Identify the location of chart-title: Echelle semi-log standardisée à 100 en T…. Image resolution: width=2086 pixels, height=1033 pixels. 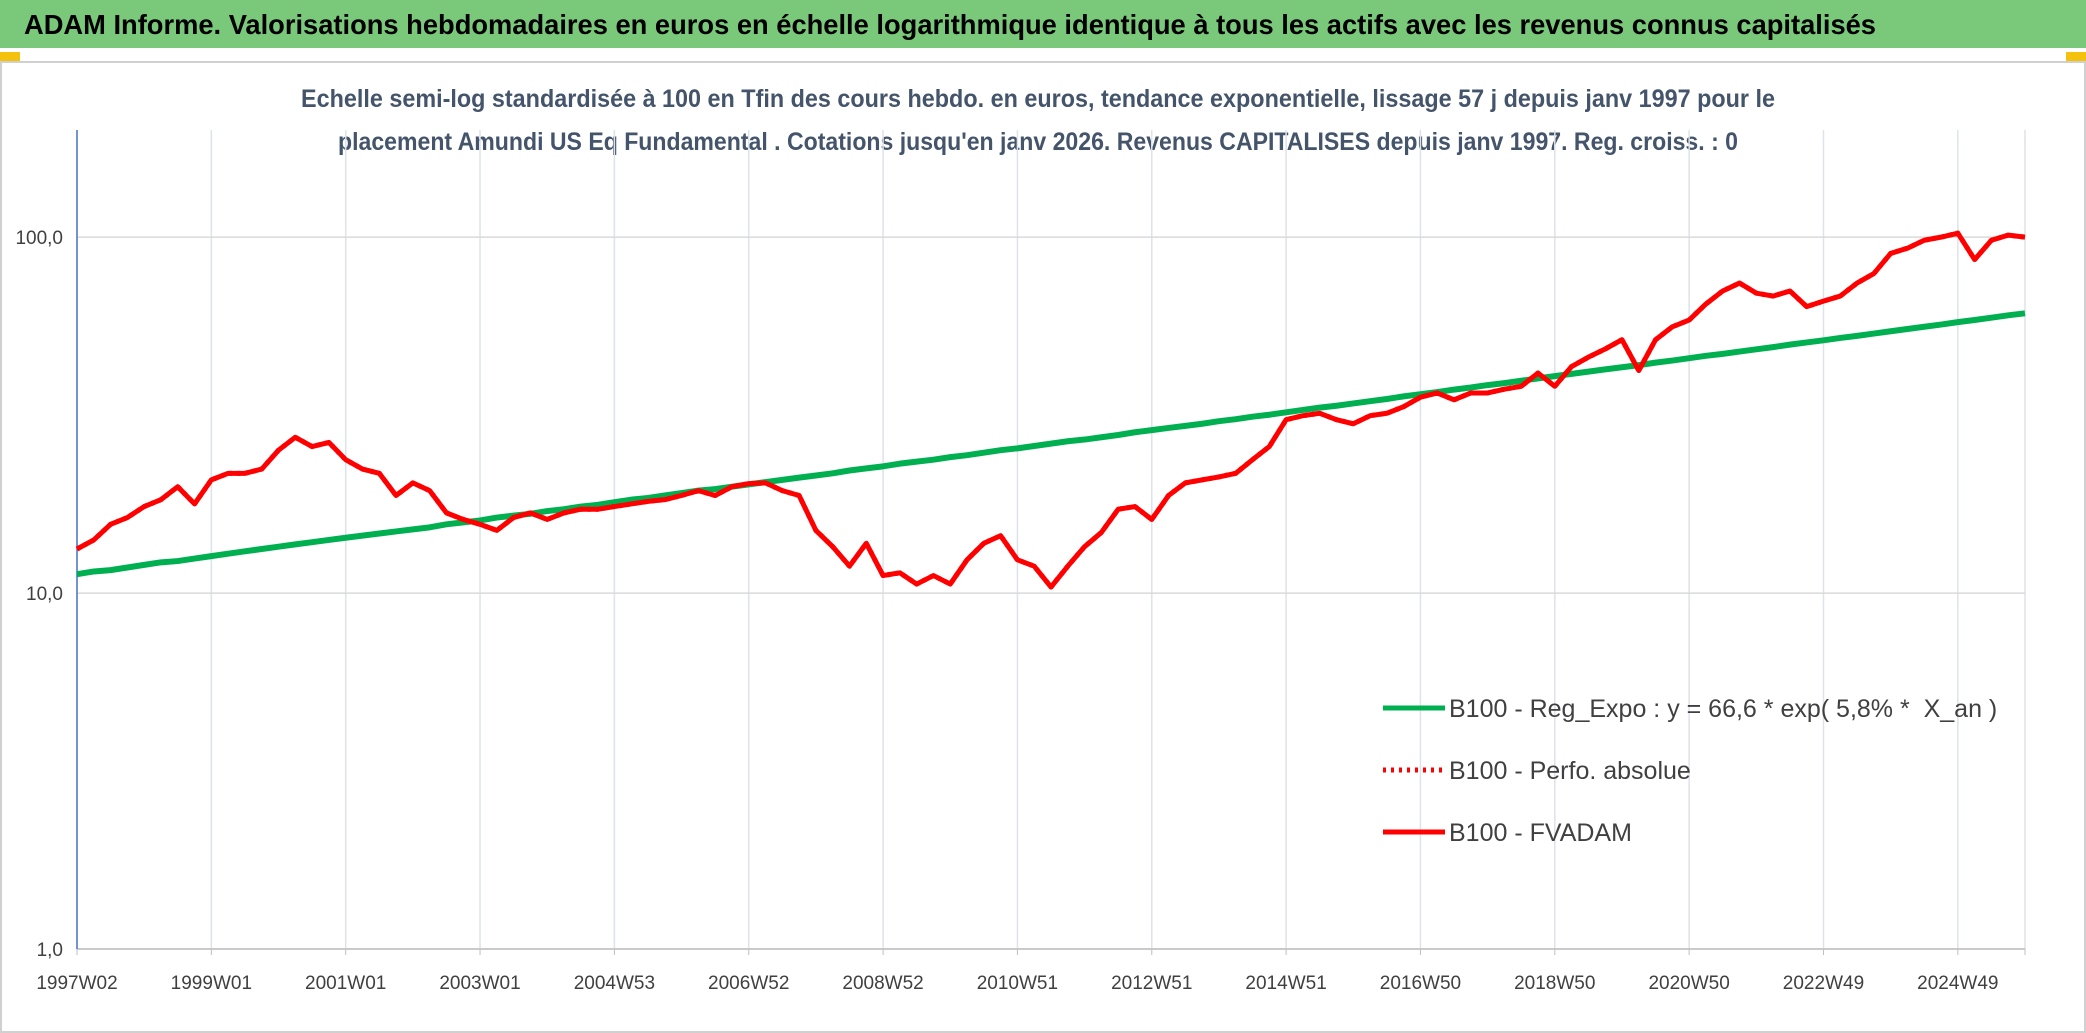
(1038, 99).